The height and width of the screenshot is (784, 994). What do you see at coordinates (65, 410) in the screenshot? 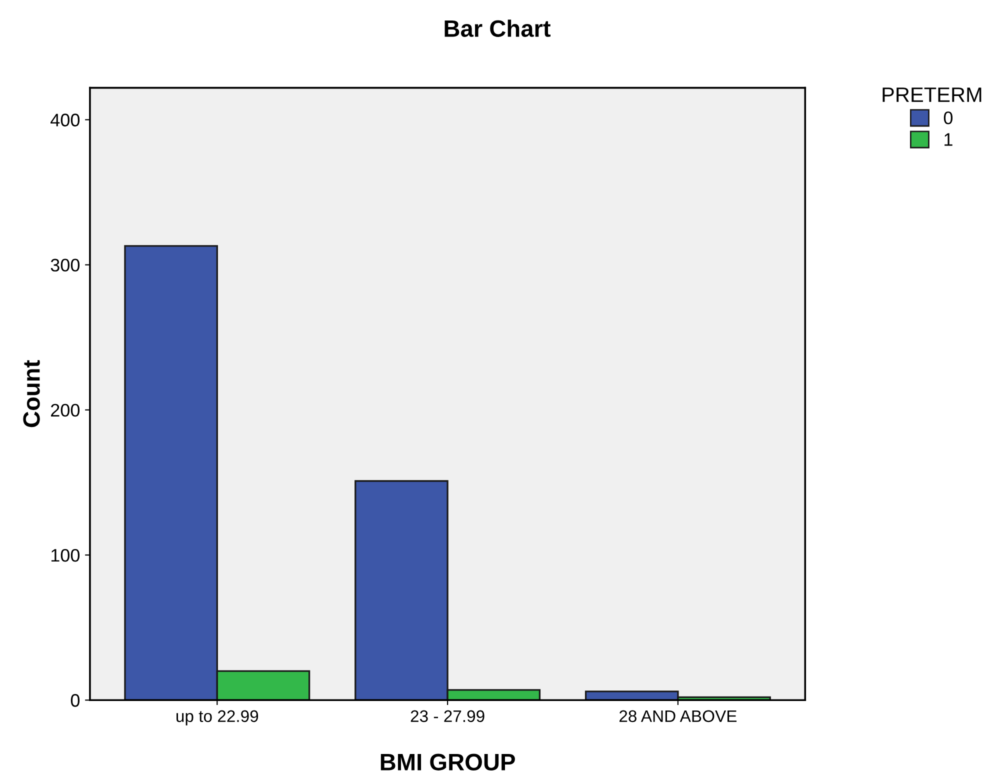
I see `y-tick-label: 200` at bounding box center [65, 410].